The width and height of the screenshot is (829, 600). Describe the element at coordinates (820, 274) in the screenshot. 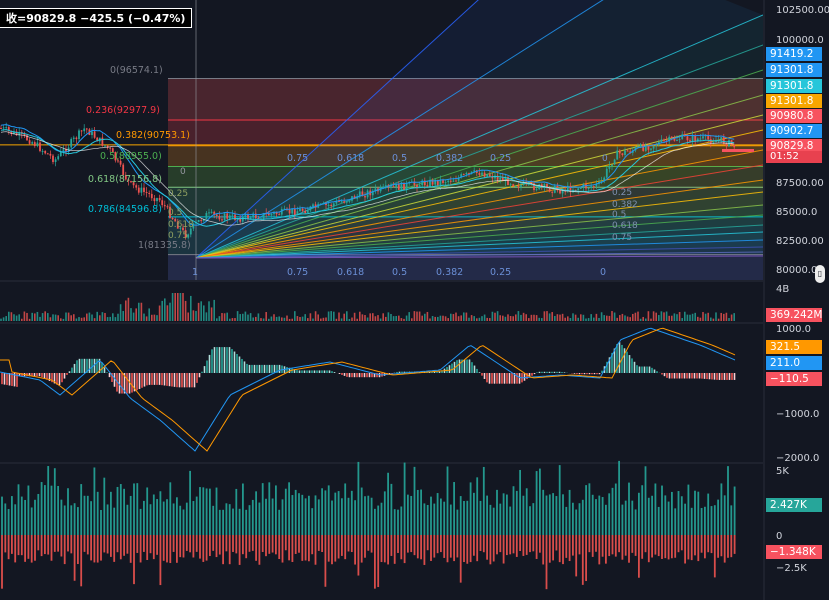

I see `scale-toggle-icon: ▯` at that location.